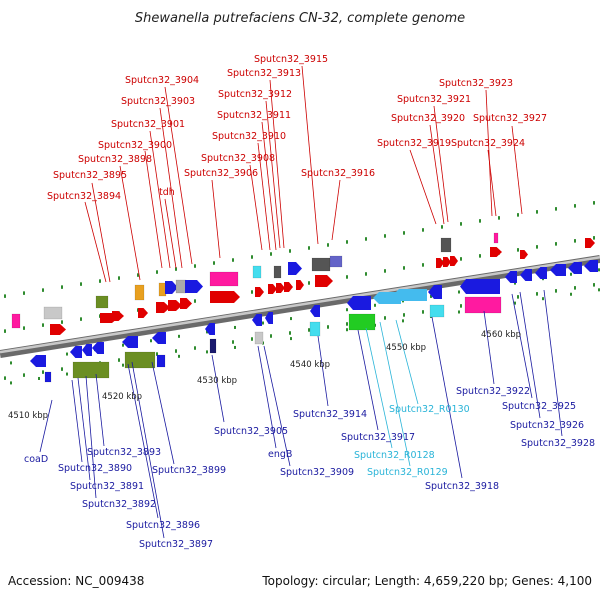 The width and height of the screenshot is (600, 600). Describe the element at coordinates (280, 454) in the screenshot. I see `gene-label: engB` at that location.